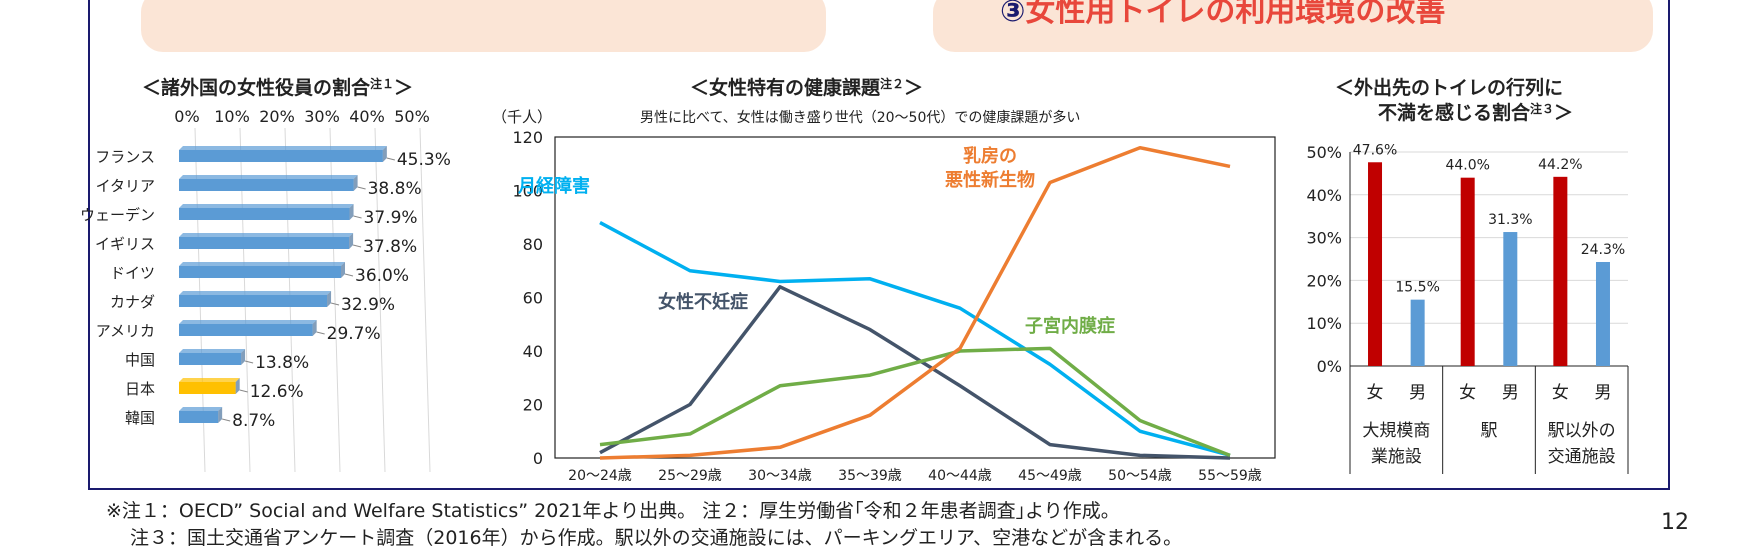  I want to click on chart3-title-line2: 不満を感じる割合注３＞, so click(1475, 112).